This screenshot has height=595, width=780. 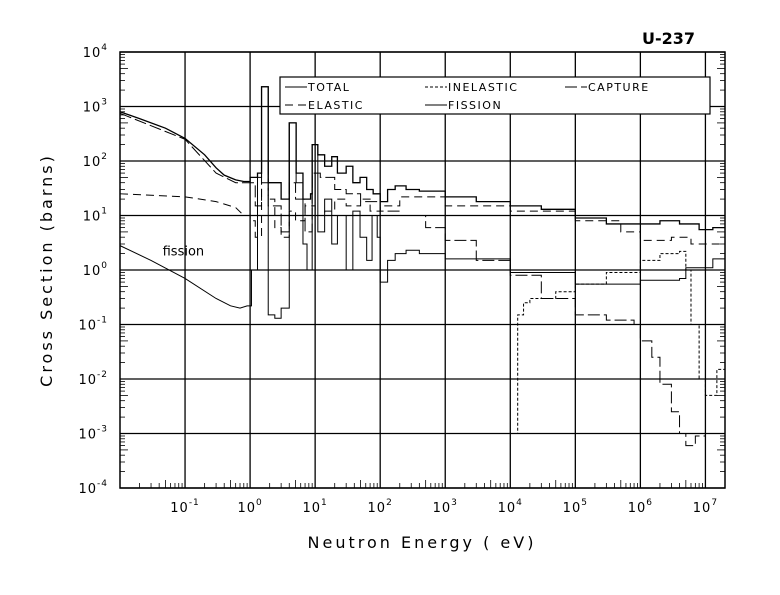 What do you see at coordinates (705, 507) in the screenshot?
I see `x-tick-label: 107` at bounding box center [705, 507].